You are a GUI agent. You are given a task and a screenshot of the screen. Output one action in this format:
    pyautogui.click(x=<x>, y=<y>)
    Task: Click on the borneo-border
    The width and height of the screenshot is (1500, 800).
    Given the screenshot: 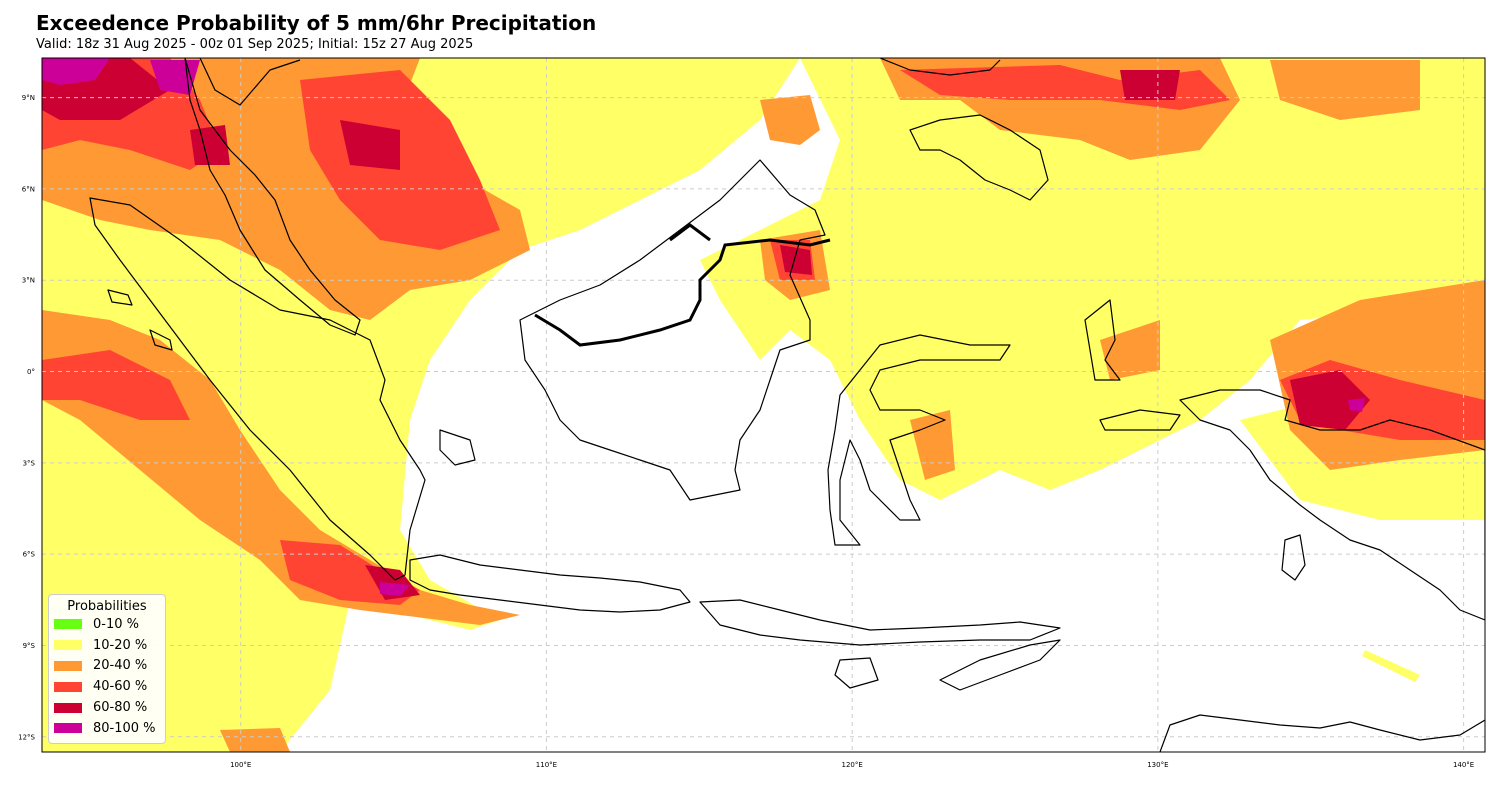 What is the action you would take?
    pyautogui.click(x=682, y=285)
    